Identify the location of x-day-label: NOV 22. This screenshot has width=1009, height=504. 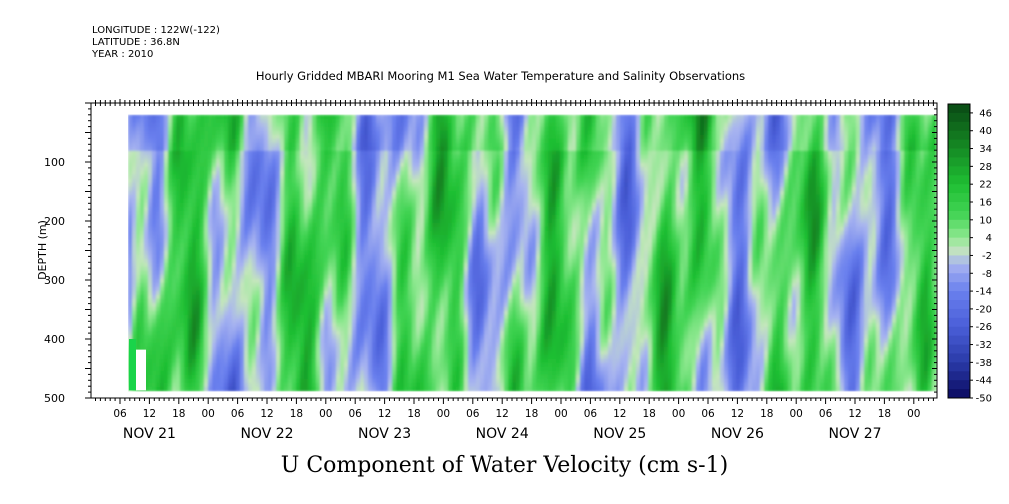
(266, 434).